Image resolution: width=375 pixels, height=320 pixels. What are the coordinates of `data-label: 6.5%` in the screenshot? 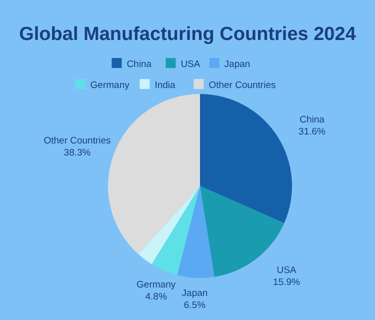 It's located at (195, 306).